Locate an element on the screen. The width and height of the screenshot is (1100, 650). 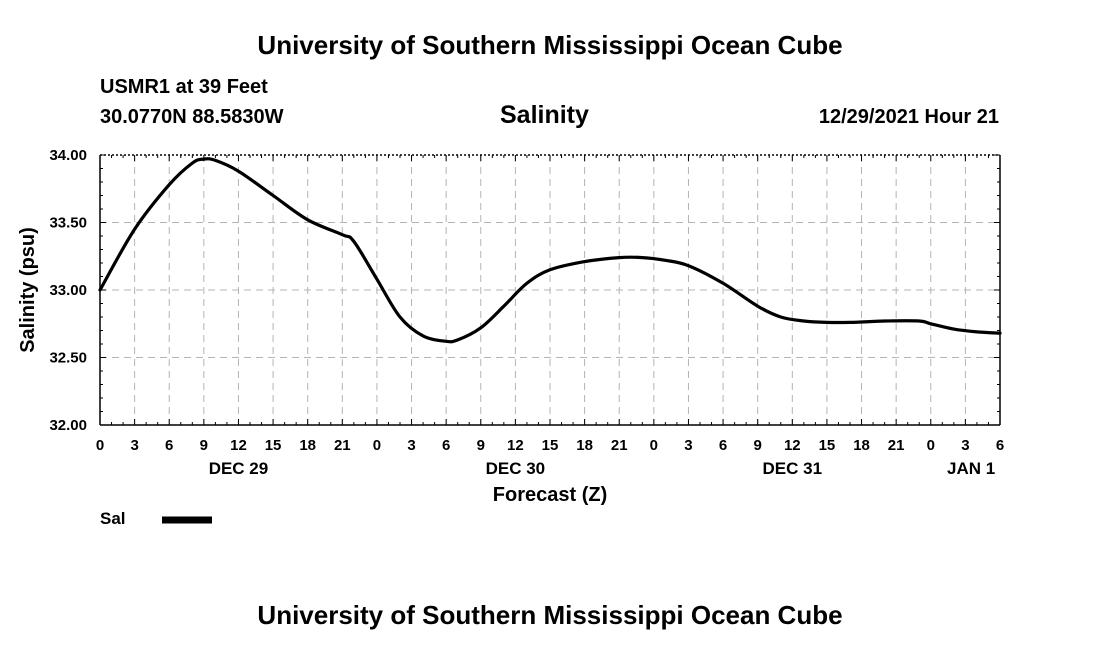
legend-label: Sal is located at coordinates (113, 518).